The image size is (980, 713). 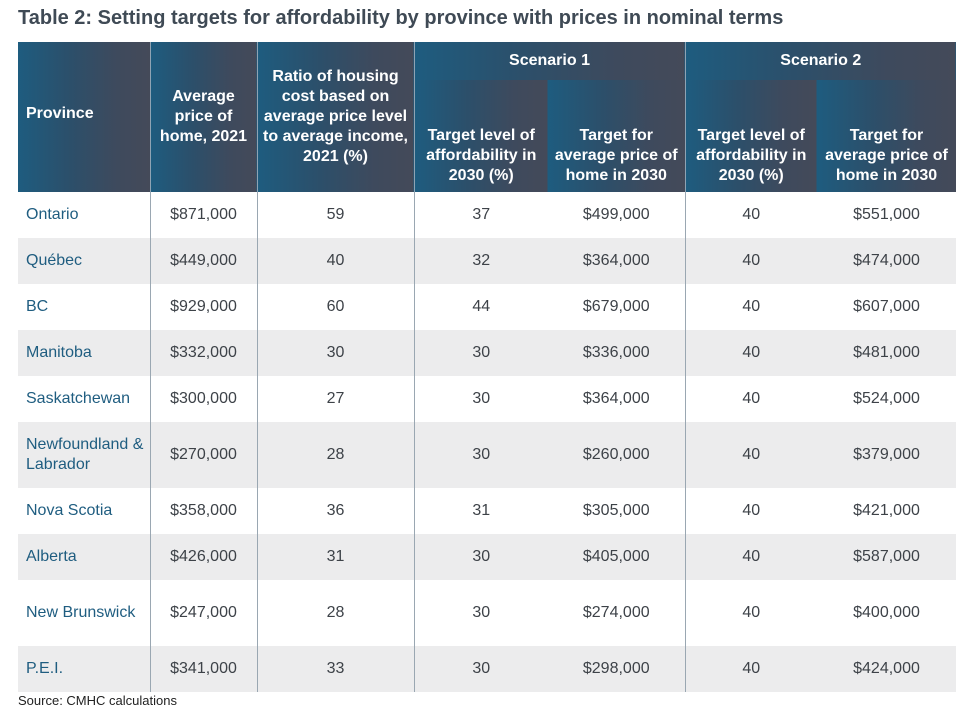 I want to click on s1-target-level-cell: 37, so click(x=481, y=214).